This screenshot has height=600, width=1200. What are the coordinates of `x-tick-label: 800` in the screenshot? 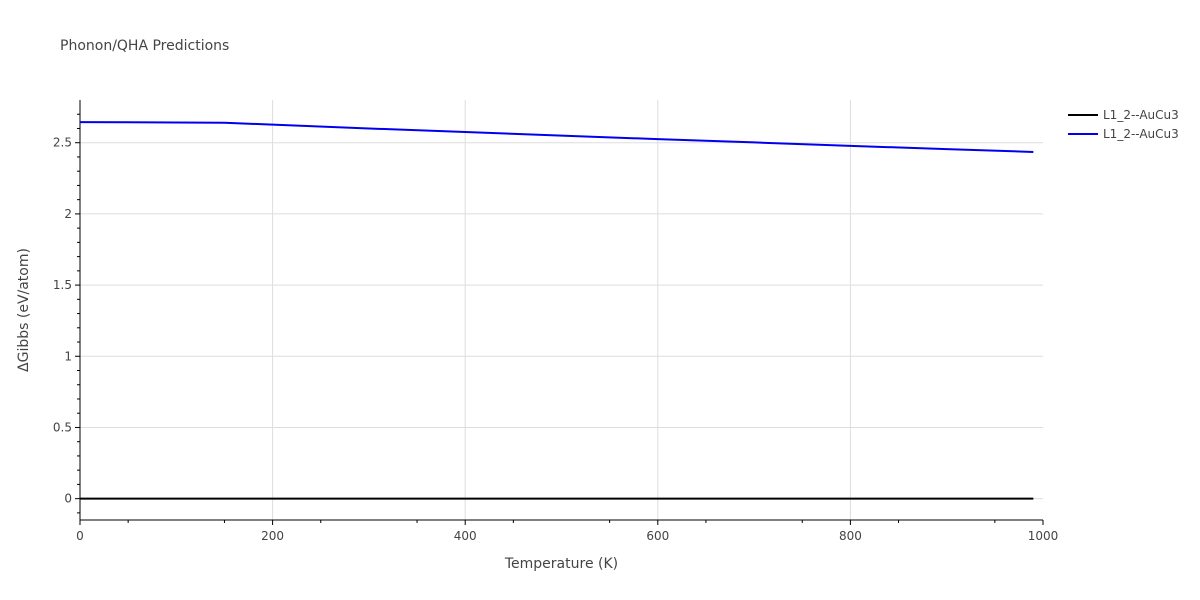 It's located at (850, 536).